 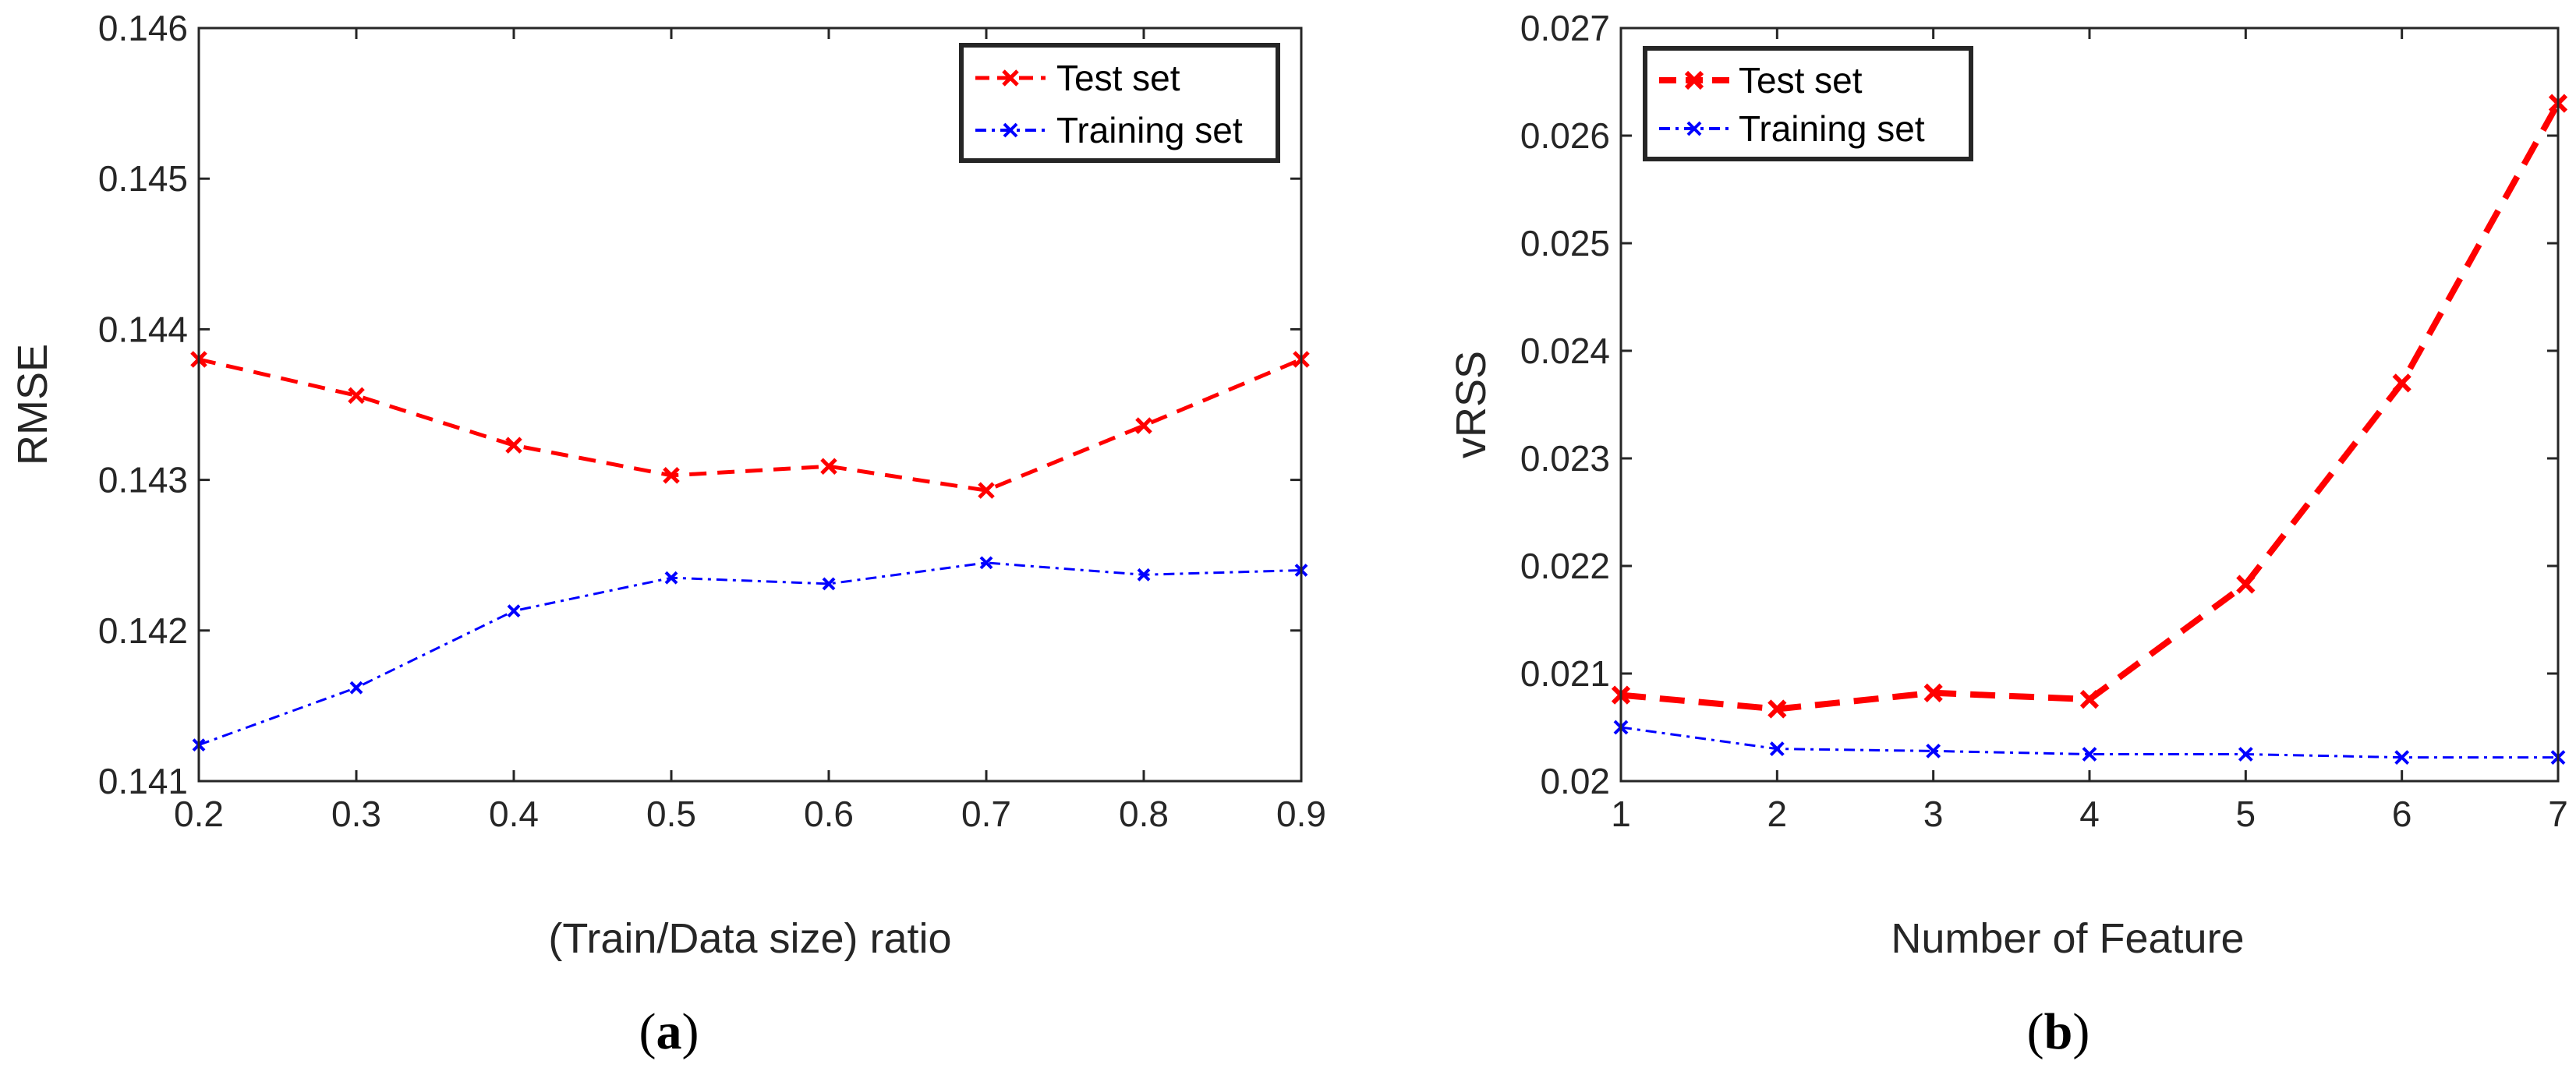 What do you see at coordinates (1565, 673) in the screenshot?
I see `chart-b-ytick-label: 0.021` at bounding box center [1565, 673].